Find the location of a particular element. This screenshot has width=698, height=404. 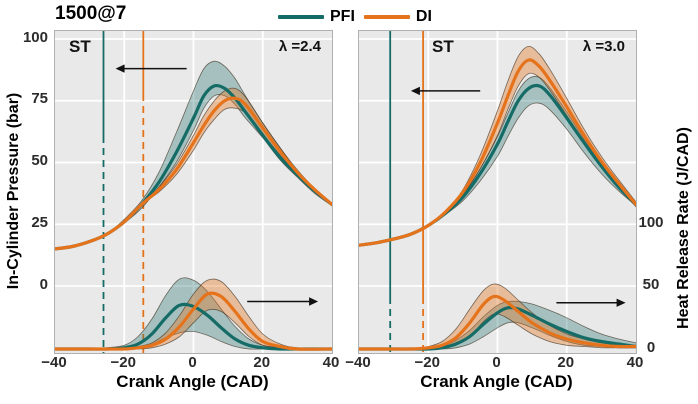

legend-item-pfi: PFI is located at coordinates (316, 17).